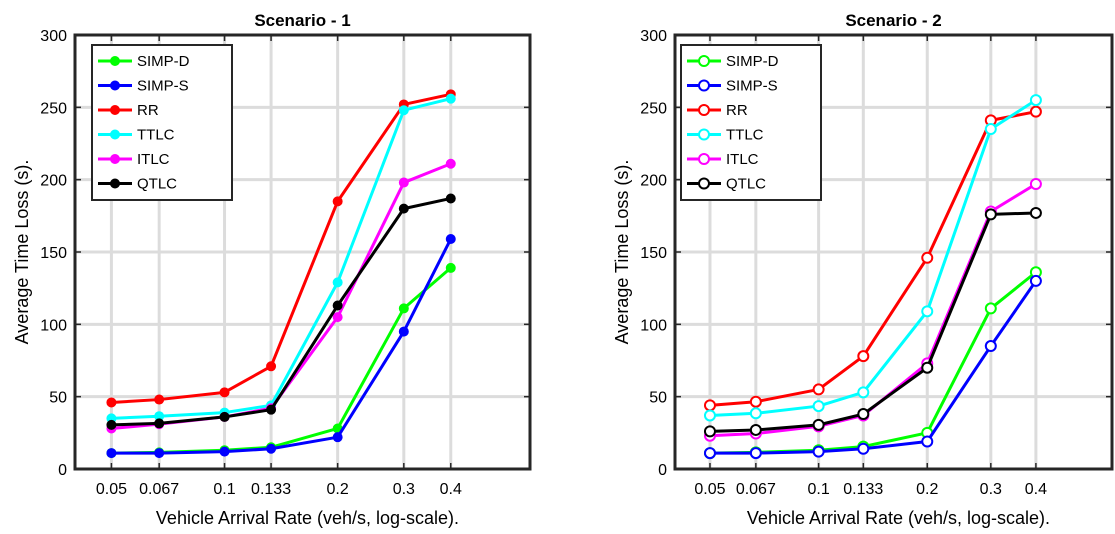 The width and height of the screenshot is (1115, 534). Describe the element at coordinates (163, 86) in the screenshot. I see `legend-entry-simp-s: SIMP-S` at that location.